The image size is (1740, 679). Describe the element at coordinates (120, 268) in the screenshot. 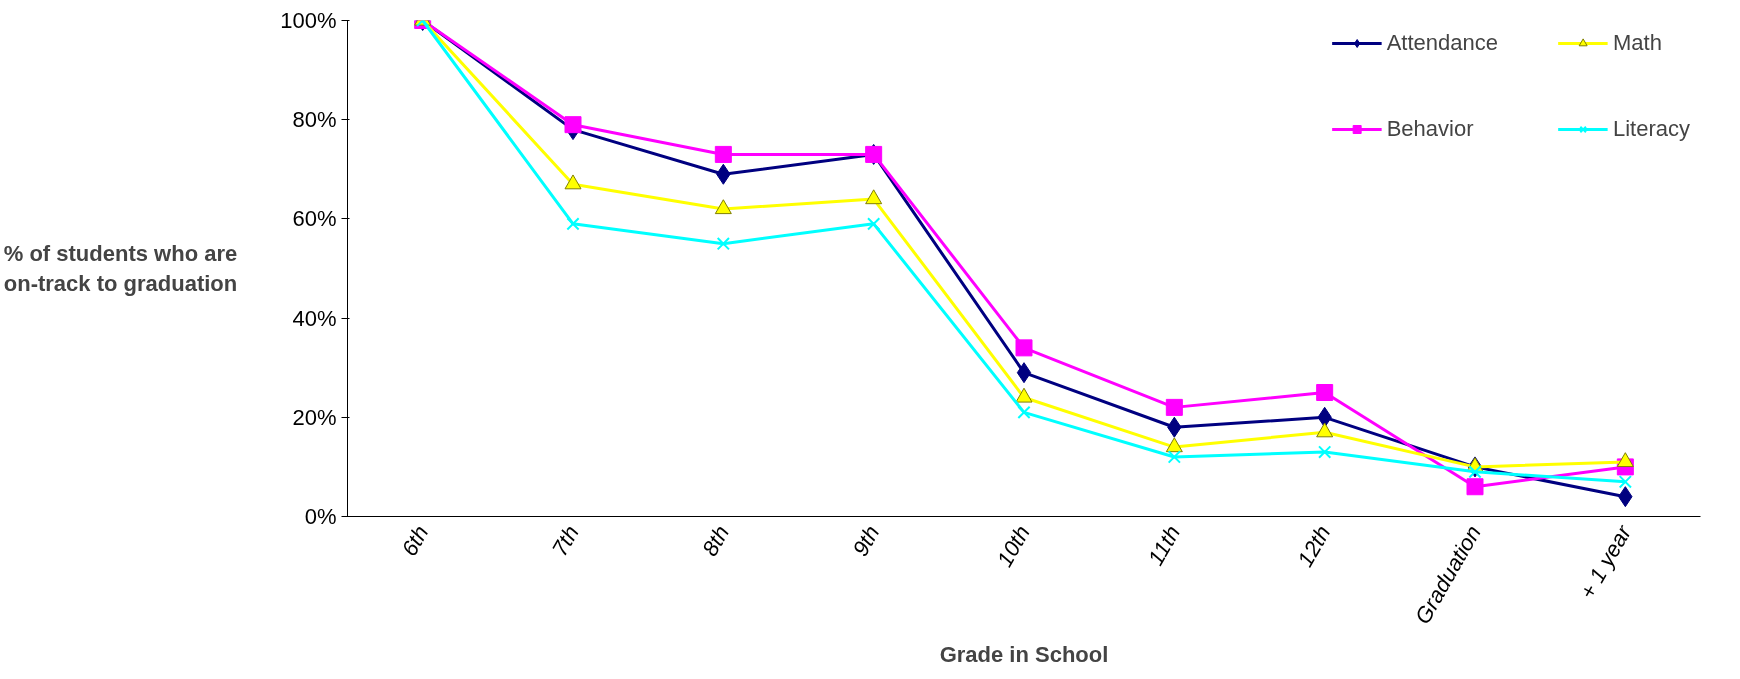

I see `y-axis-title: % of students who are on-track to graduation` at that location.